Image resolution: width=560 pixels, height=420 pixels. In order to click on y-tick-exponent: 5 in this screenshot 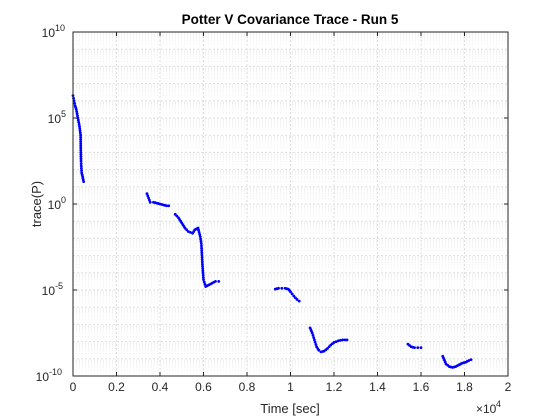, I will do `click(63, 114)`.